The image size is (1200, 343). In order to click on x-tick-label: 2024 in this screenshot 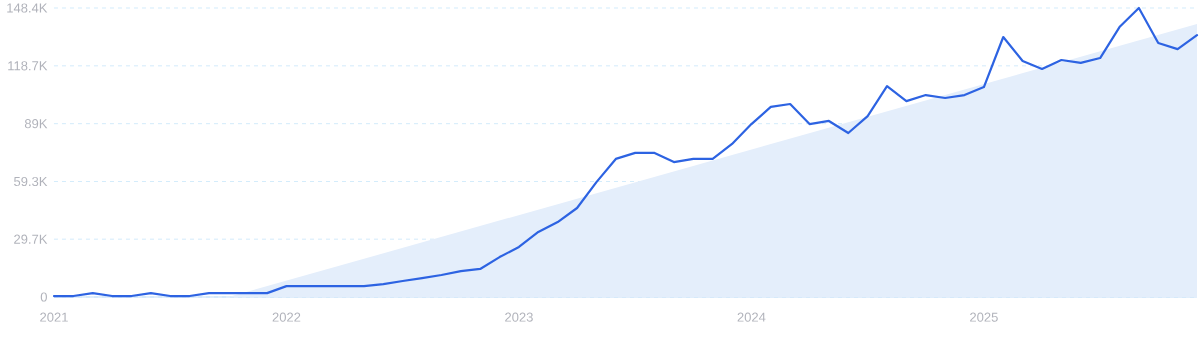, I will do `click(751, 317)`.